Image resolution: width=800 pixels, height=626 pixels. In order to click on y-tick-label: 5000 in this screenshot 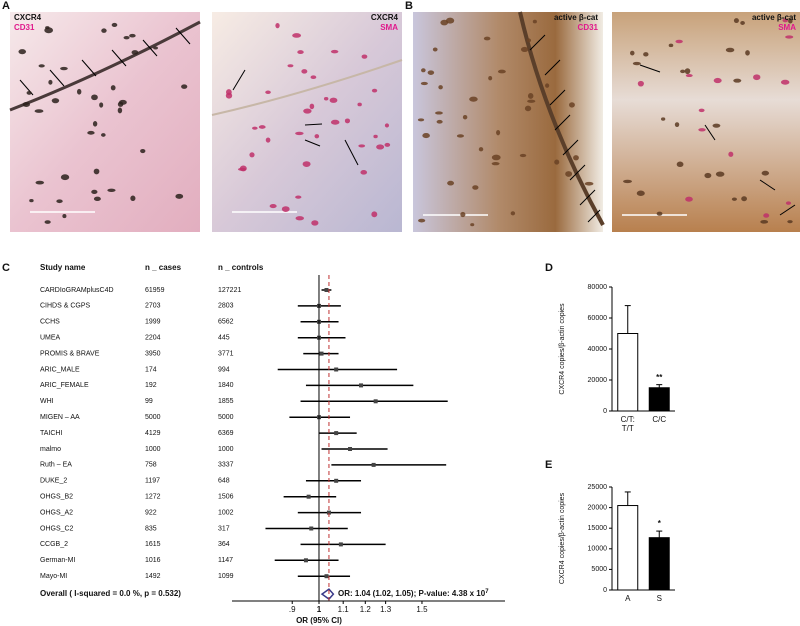, I will do `click(599, 569)`.